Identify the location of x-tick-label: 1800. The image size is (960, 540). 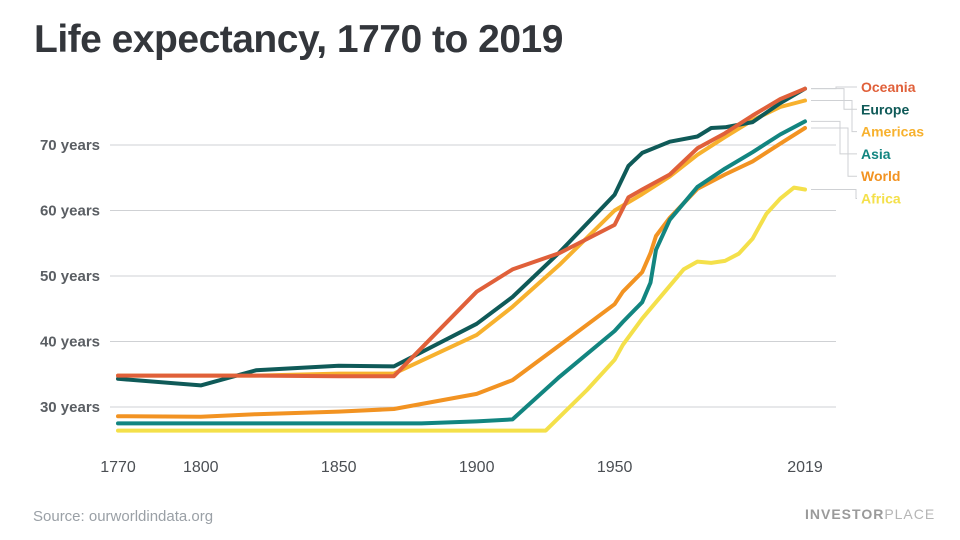
(201, 467).